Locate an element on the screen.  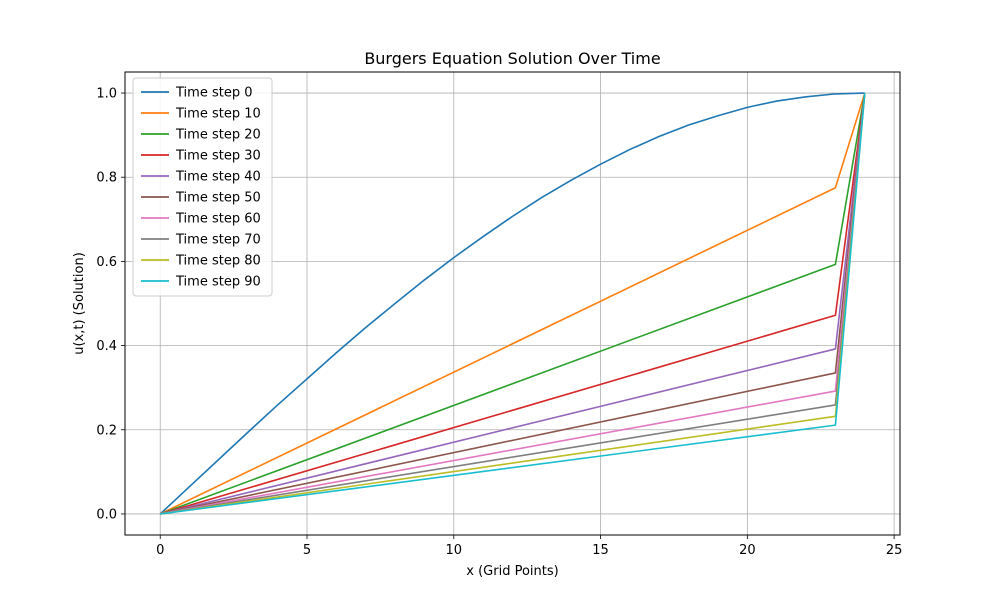
x-tick-label: 15 is located at coordinates (600, 550).